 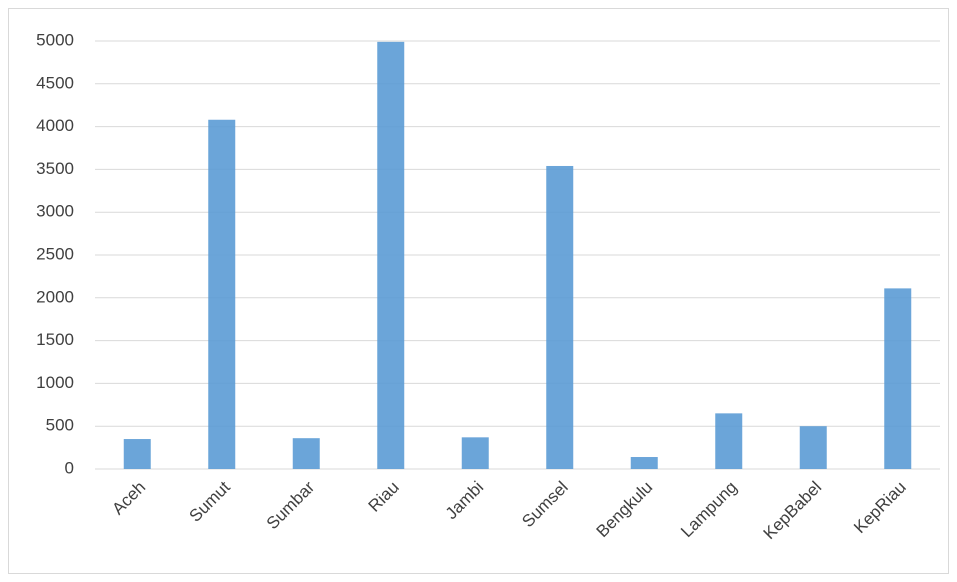 What do you see at coordinates (55, 382) in the screenshot?
I see `y-tick-label: 1000` at bounding box center [55, 382].